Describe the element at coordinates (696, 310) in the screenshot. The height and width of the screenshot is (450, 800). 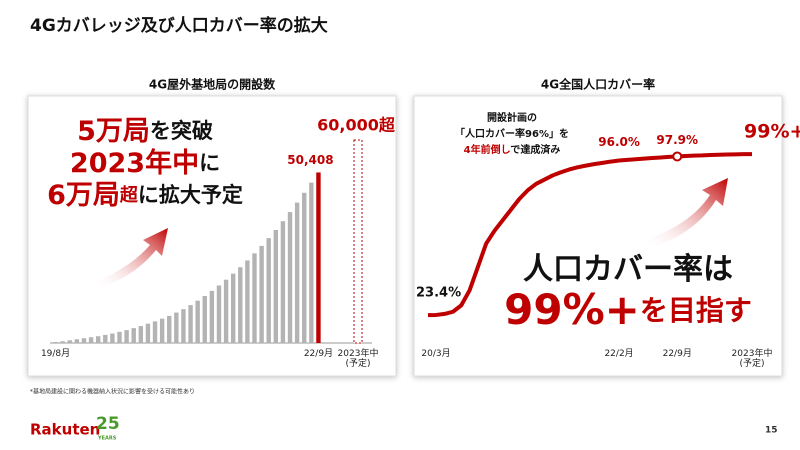
I see `annotation-part: を目指す` at that location.